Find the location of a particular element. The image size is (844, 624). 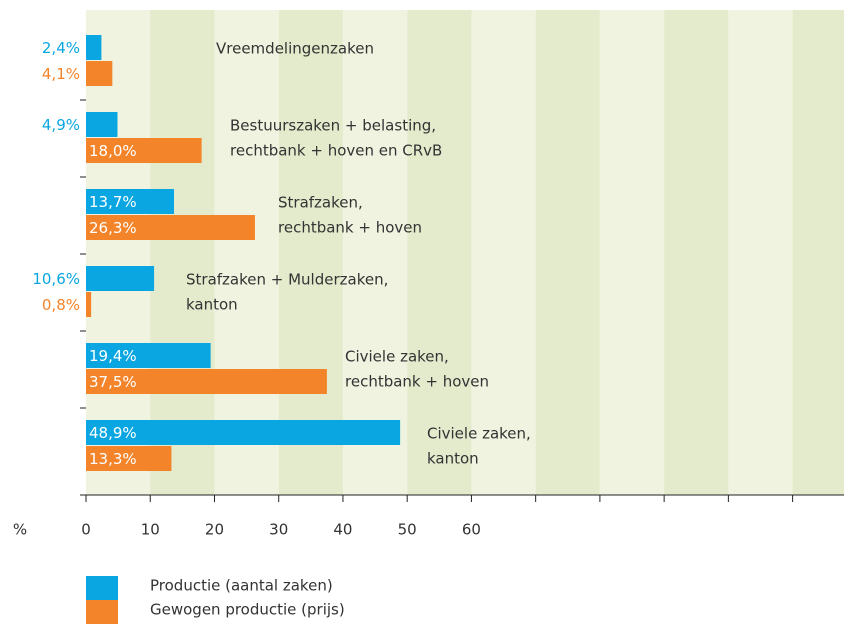

x-tick-label: 0 is located at coordinates (86, 530).